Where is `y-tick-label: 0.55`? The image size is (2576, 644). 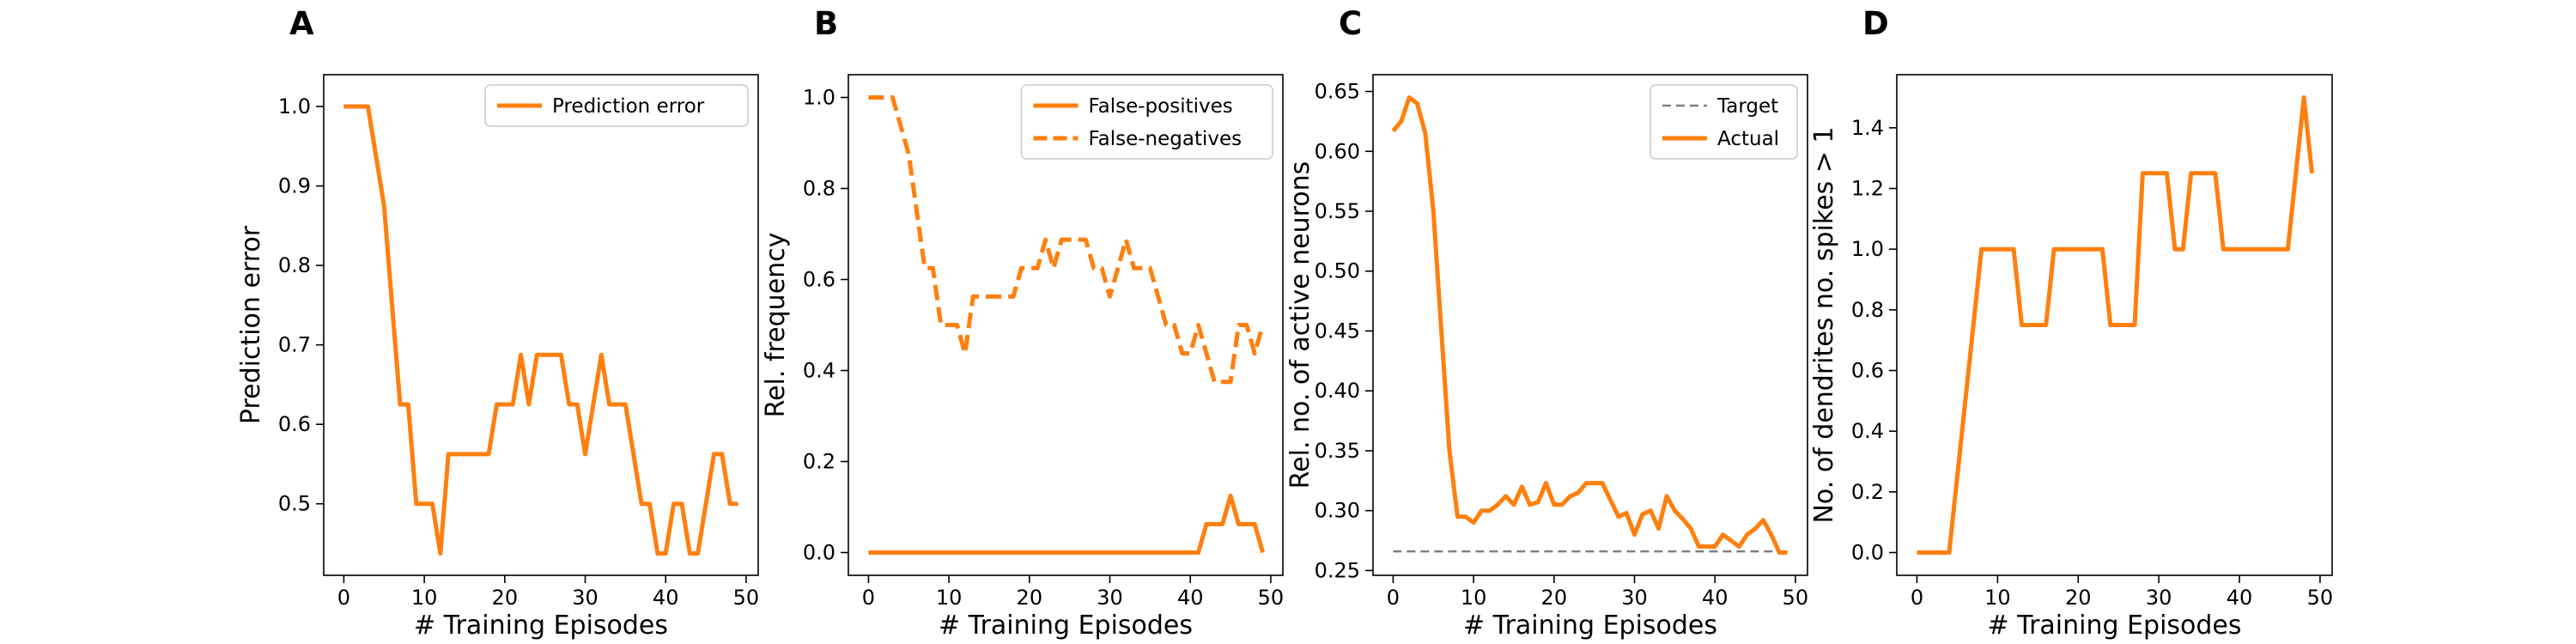 y-tick-label: 0.55 is located at coordinates (1338, 211).